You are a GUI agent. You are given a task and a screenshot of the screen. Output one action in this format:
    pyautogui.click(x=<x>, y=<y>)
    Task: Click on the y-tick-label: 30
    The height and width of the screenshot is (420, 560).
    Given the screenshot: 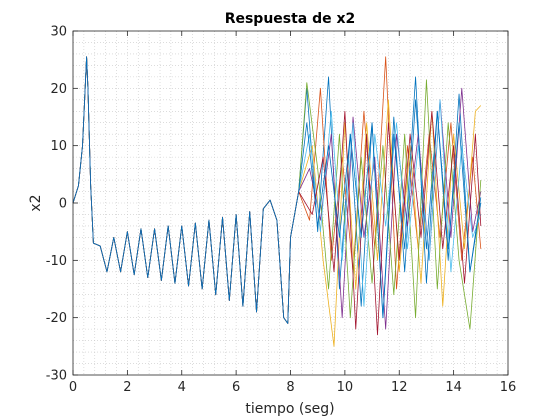 What is the action you would take?
    pyautogui.click(x=58, y=32)
    